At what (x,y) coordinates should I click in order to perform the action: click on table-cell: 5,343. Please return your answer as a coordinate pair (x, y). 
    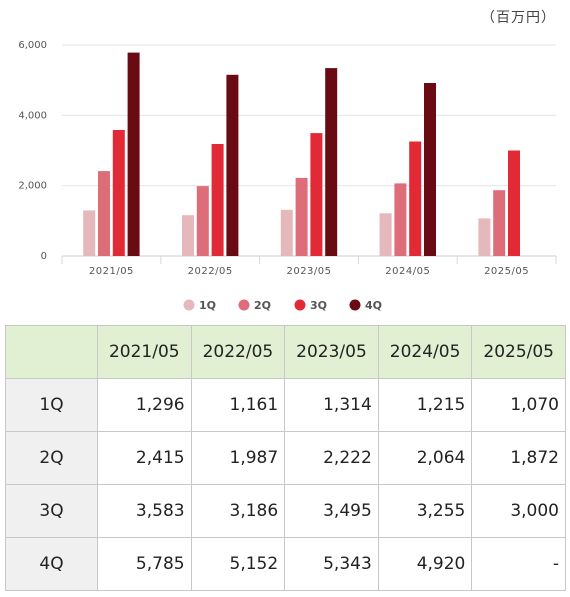
    Looking at the image, I should click on (331, 564).